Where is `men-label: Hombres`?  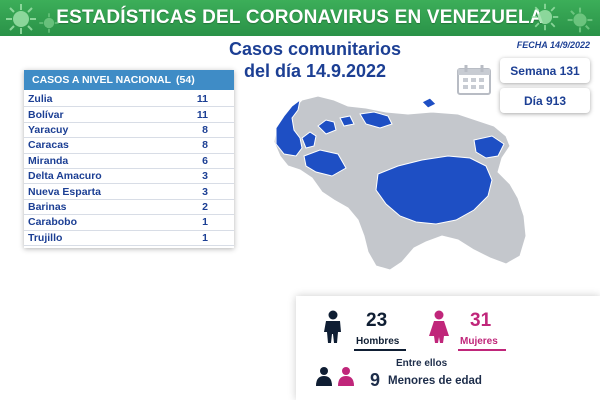 men-label: Hombres is located at coordinates (378, 341).